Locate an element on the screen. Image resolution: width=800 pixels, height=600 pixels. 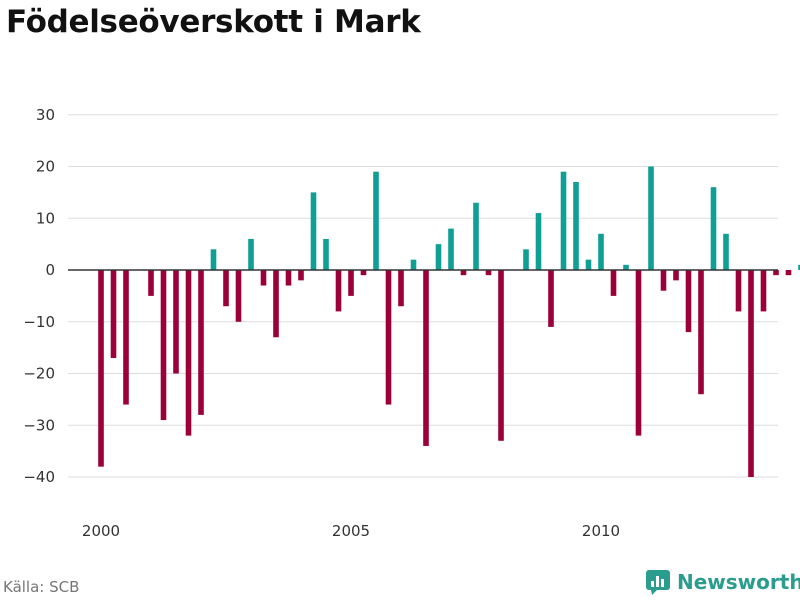
x-tick-label: 2000 is located at coordinates (101, 531).